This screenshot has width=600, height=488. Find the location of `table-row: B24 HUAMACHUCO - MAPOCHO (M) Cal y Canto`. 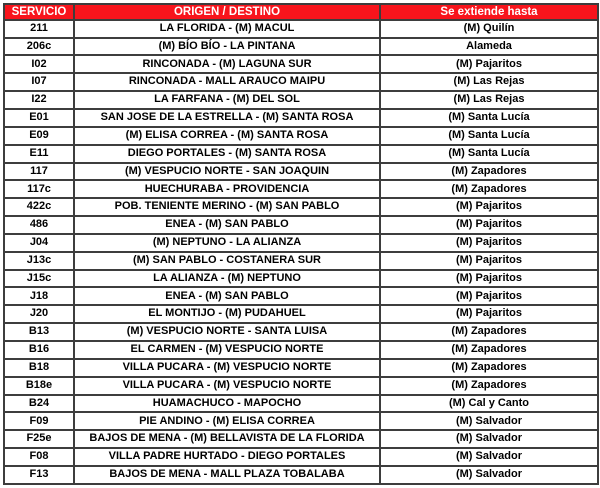

table-row: B24 HUAMACHUCO - MAPOCHO (M) Cal y Canto is located at coordinates (301, 403).